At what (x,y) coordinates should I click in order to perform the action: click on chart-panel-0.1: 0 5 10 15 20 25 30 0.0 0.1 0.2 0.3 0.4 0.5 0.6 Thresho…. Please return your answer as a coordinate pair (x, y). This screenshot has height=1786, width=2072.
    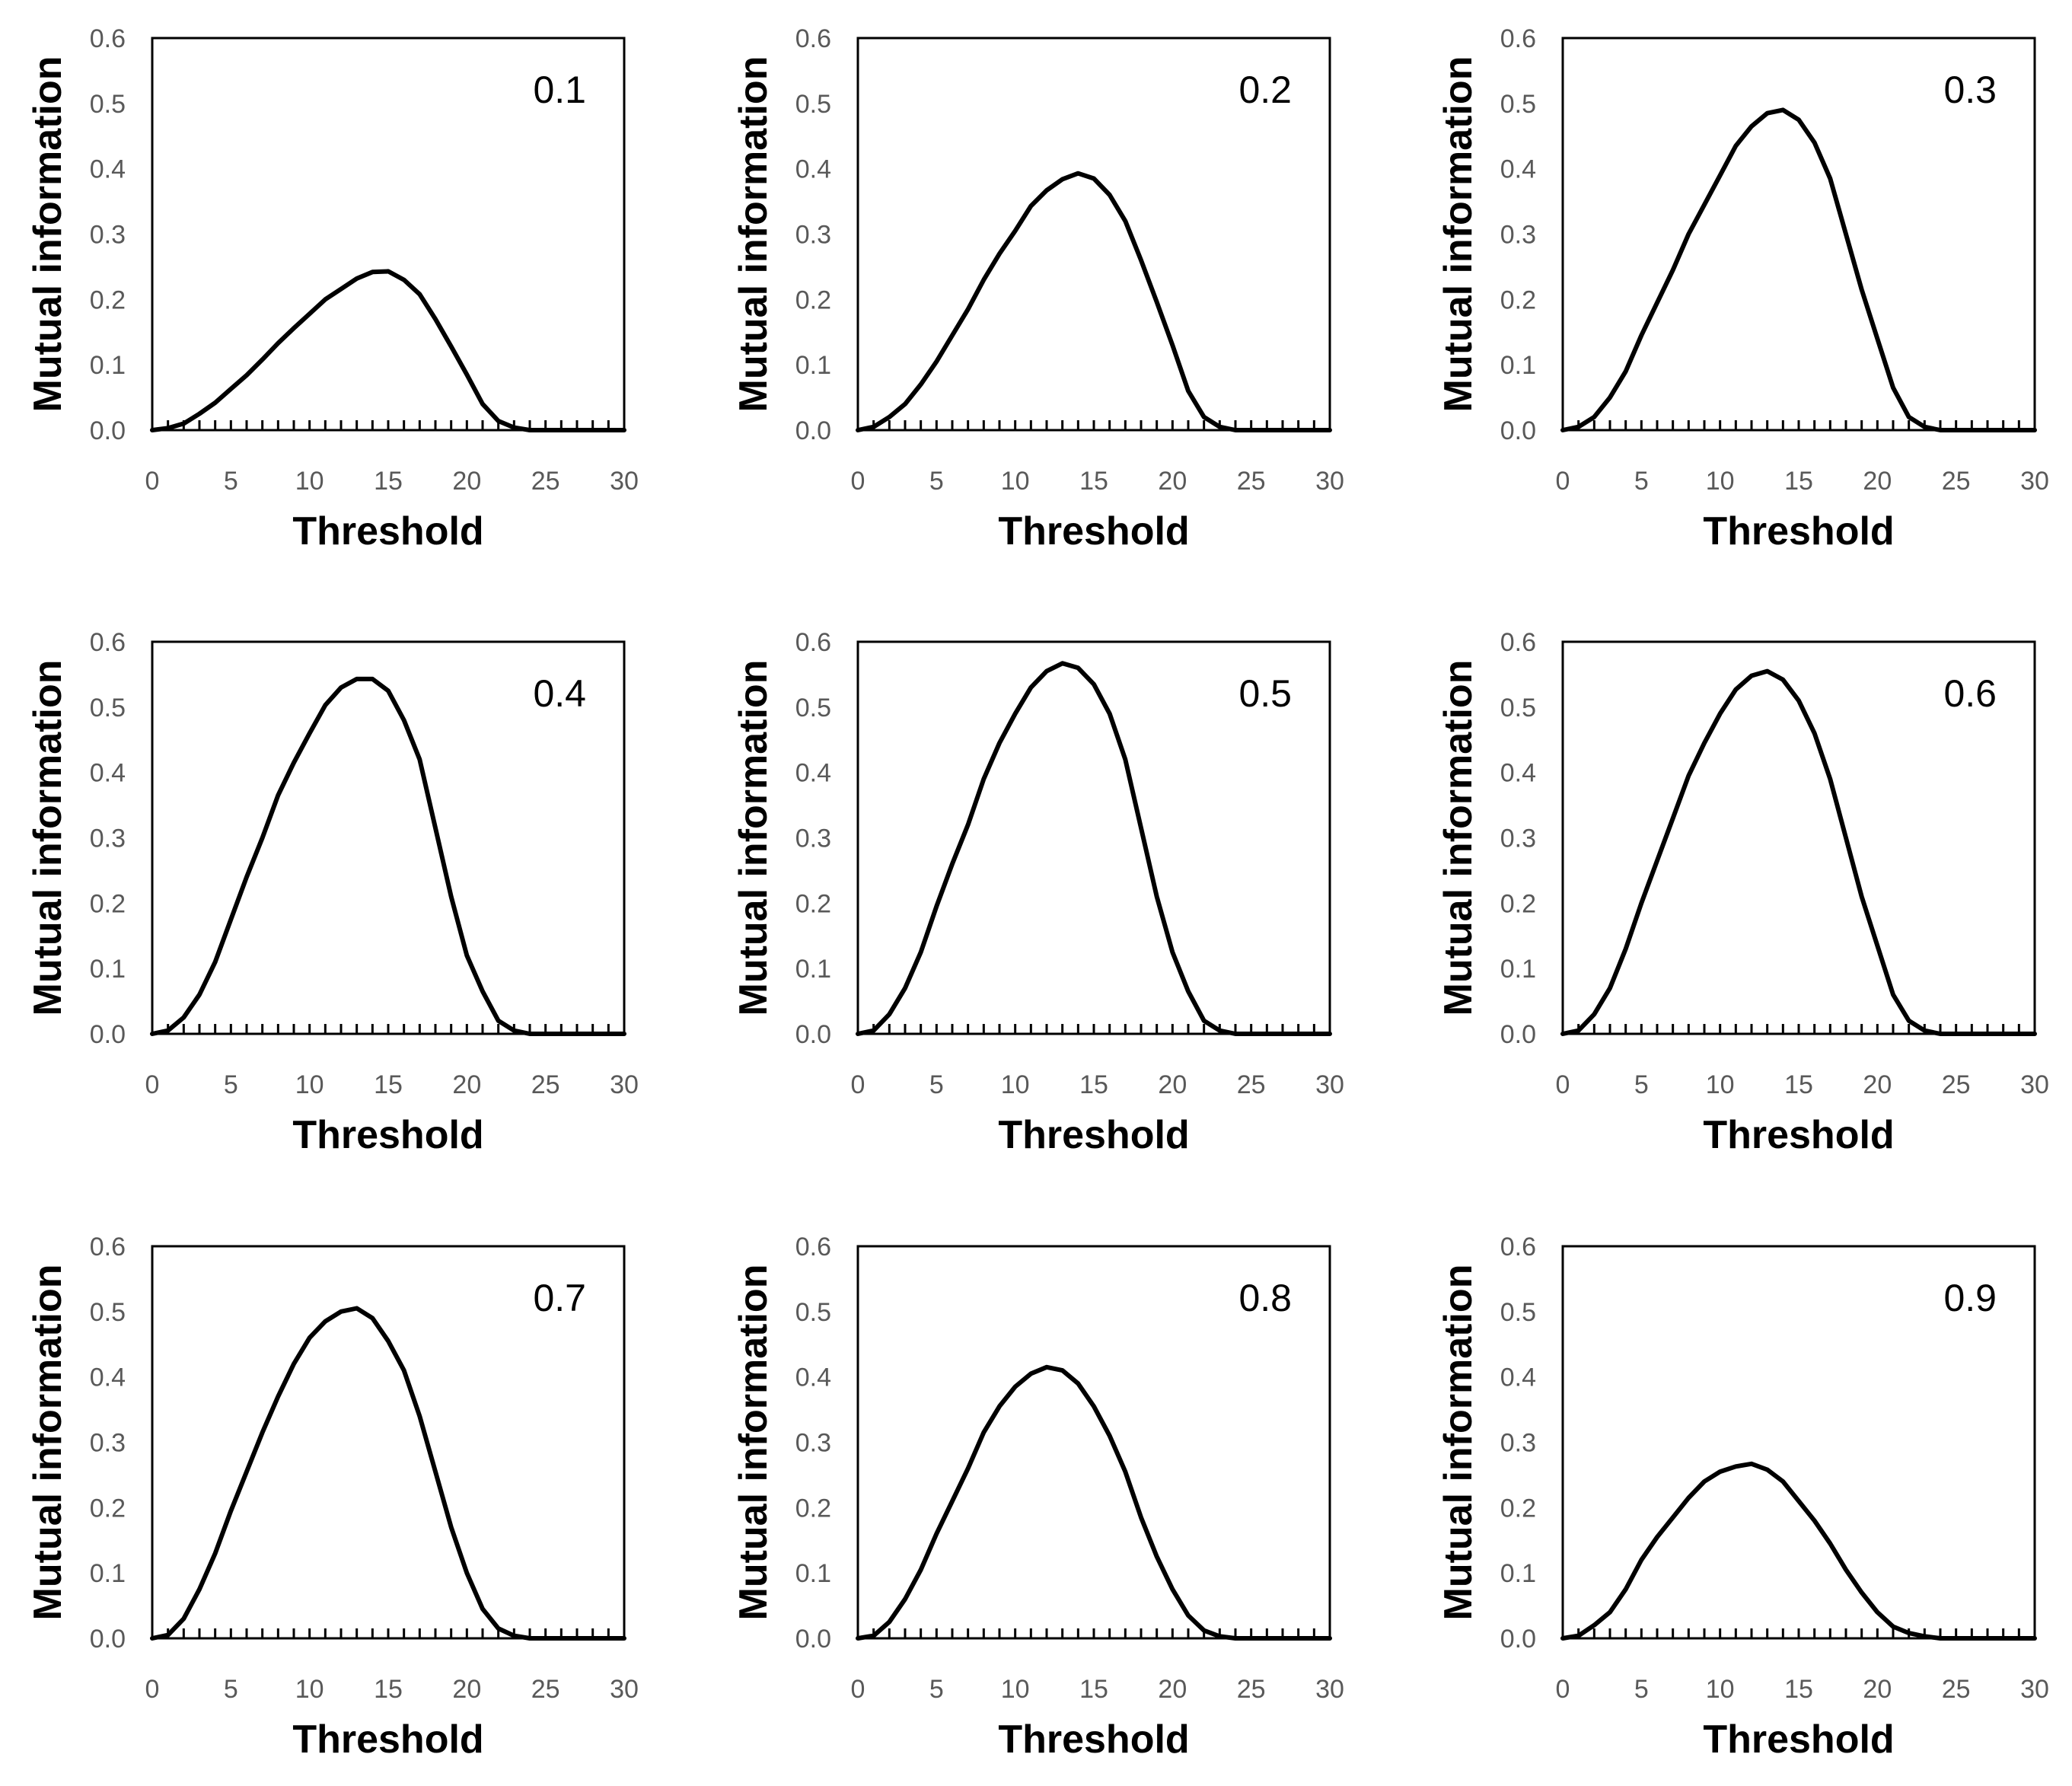
    Looking at the image, I should click on (332, 288).